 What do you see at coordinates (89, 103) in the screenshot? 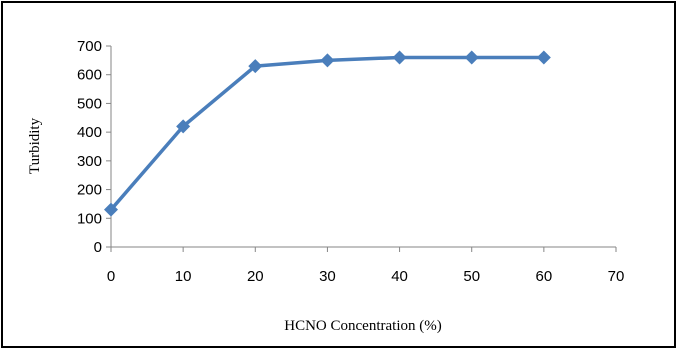
I see `y-tick-label: 500` at bounding box center [89, 103].